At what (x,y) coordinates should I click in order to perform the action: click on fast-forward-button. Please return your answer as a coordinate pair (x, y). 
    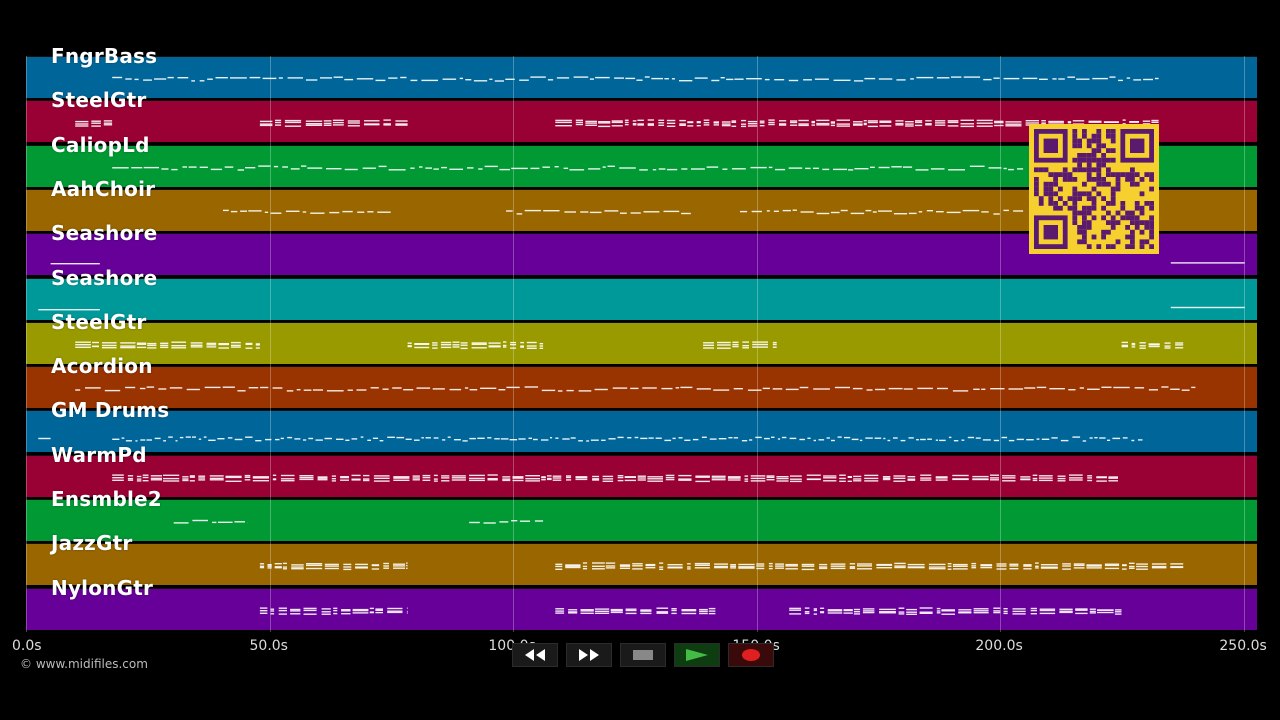
    Looking at the image, I should click on (589, 655).